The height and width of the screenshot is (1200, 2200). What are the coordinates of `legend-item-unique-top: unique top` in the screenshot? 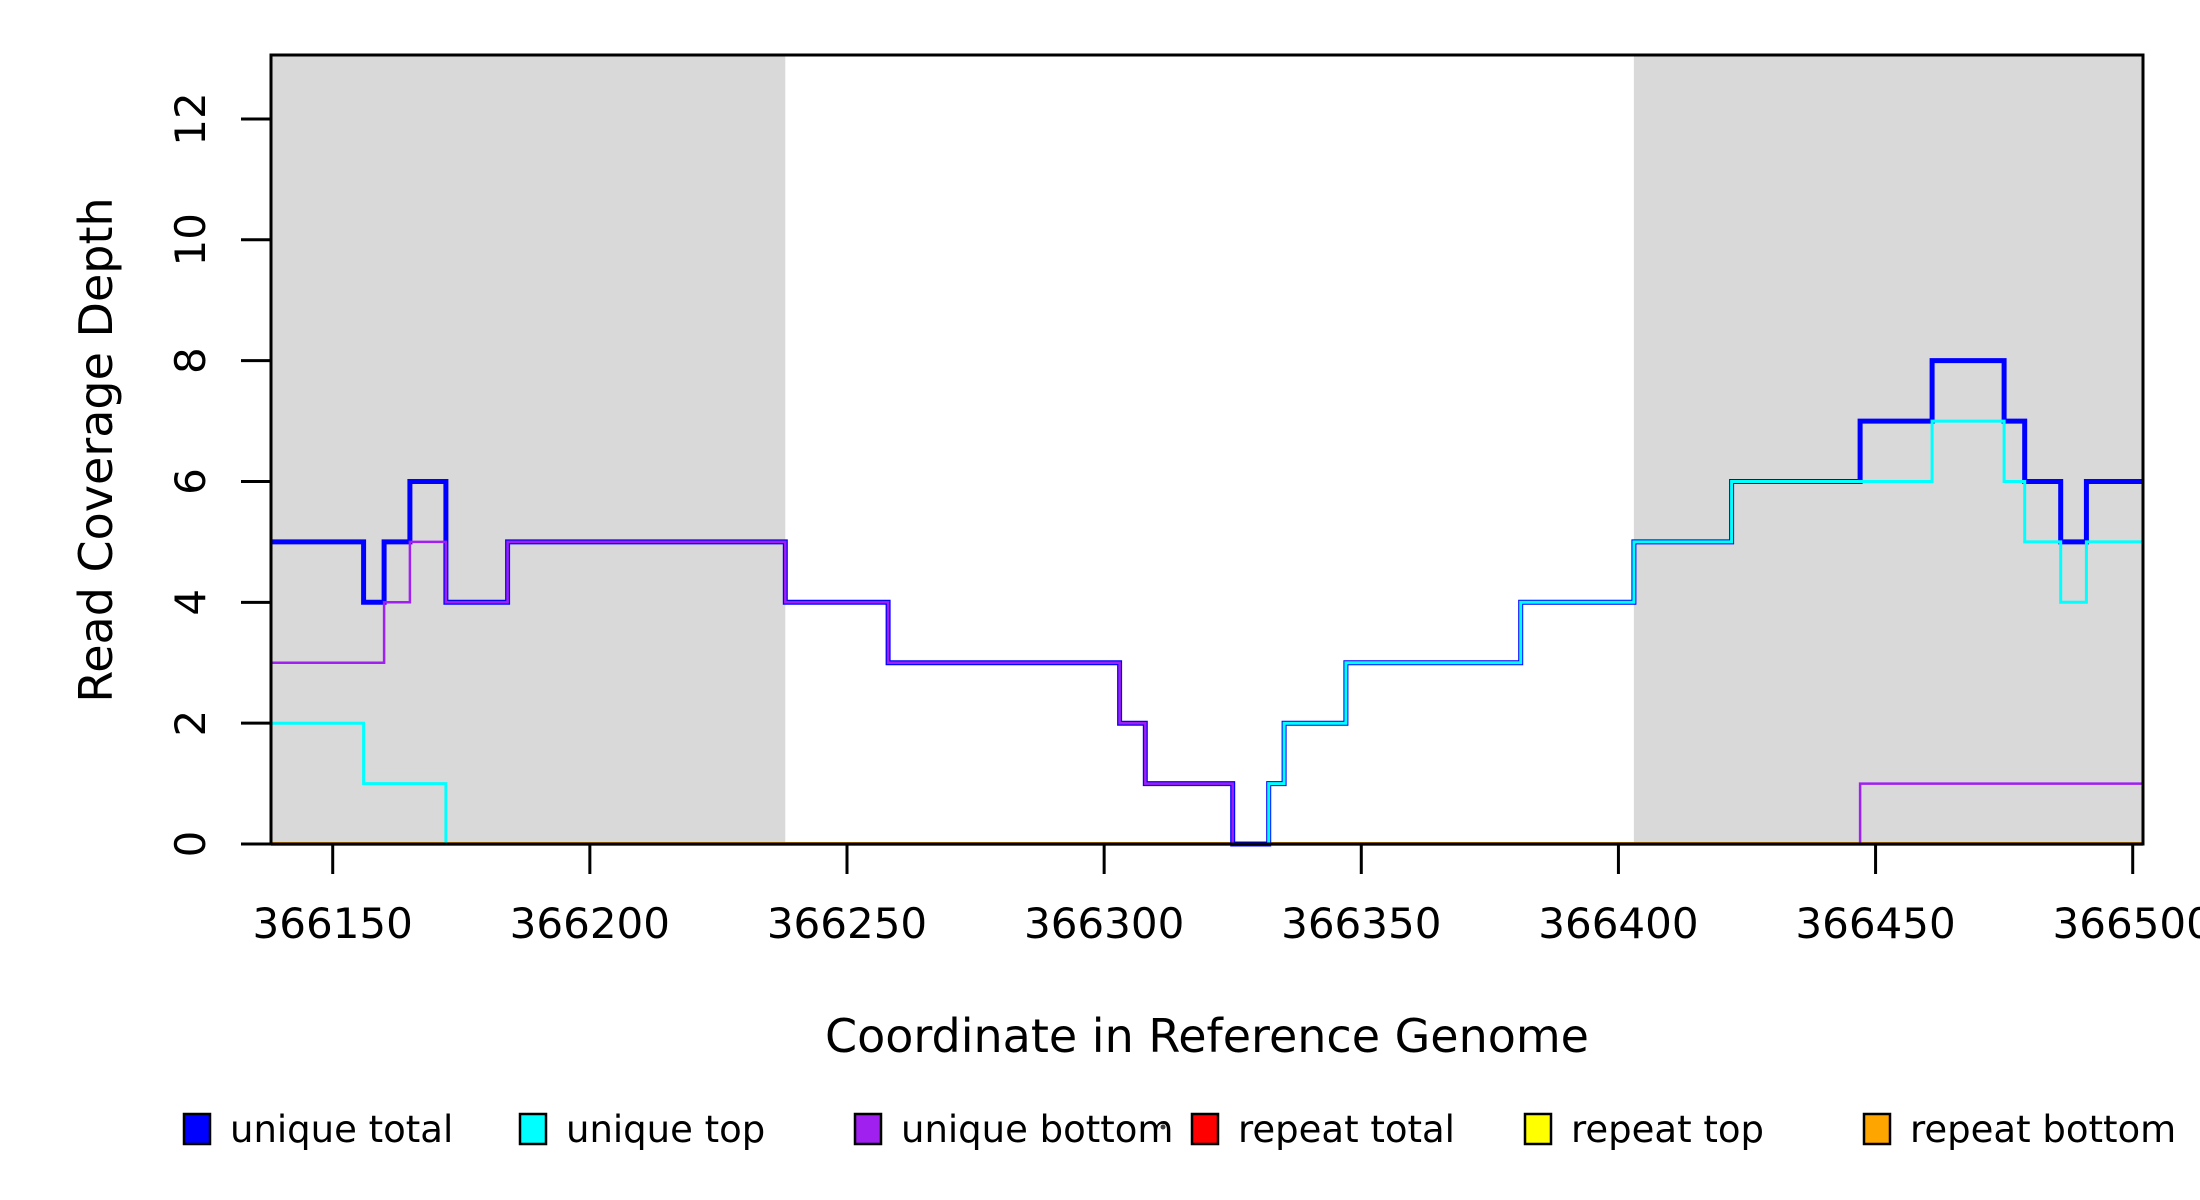 It's located at (641, 1129).